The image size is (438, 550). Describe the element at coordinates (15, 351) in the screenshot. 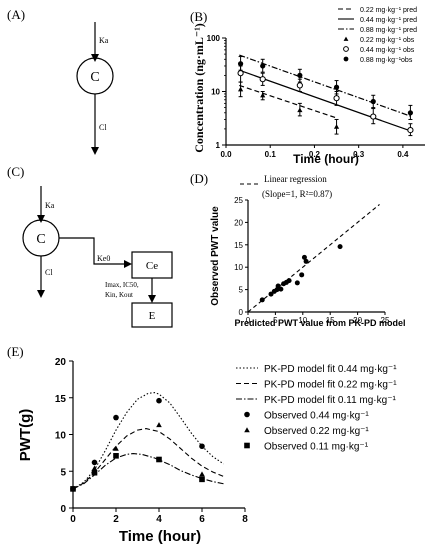

I see `chart-e-panel-label: (E)` at that location.